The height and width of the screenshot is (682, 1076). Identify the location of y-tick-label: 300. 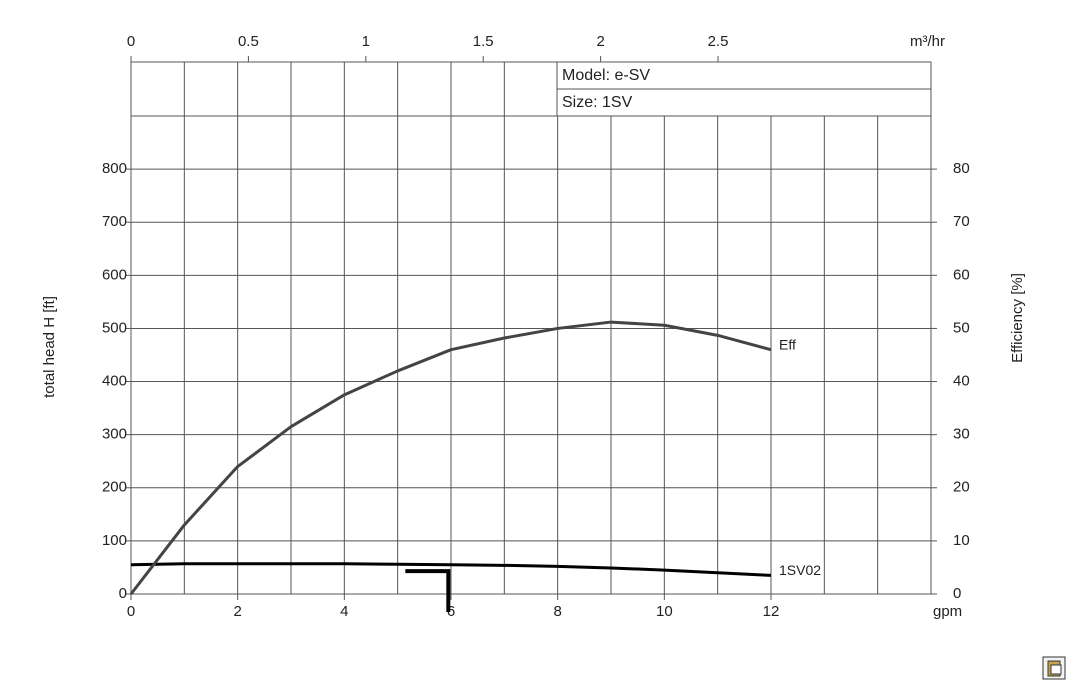
(114, 434).